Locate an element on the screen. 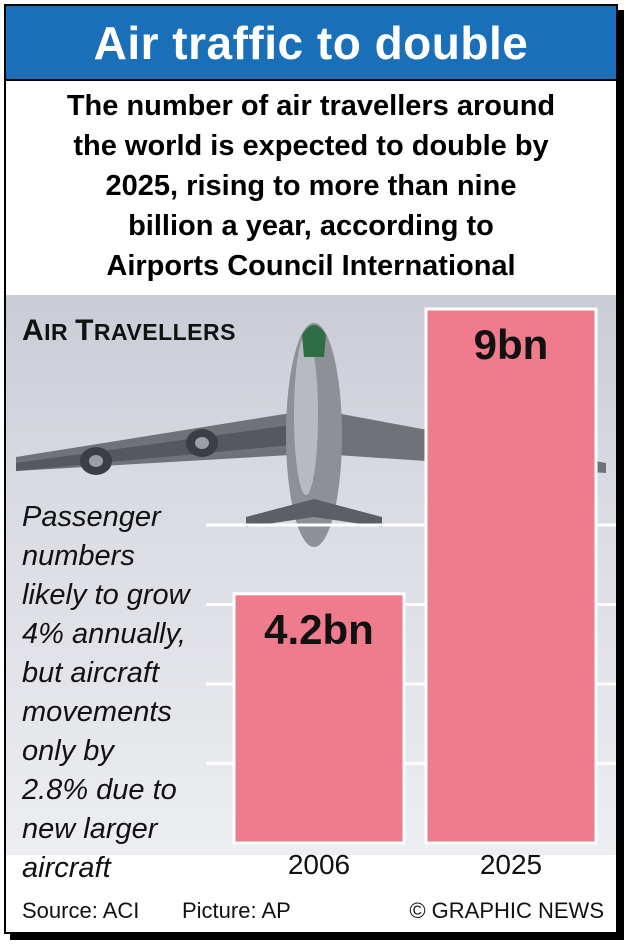 Image resolution: width=626 pixels, height=945 pixels. note-line: new larger is located at coordinates (90, 829).